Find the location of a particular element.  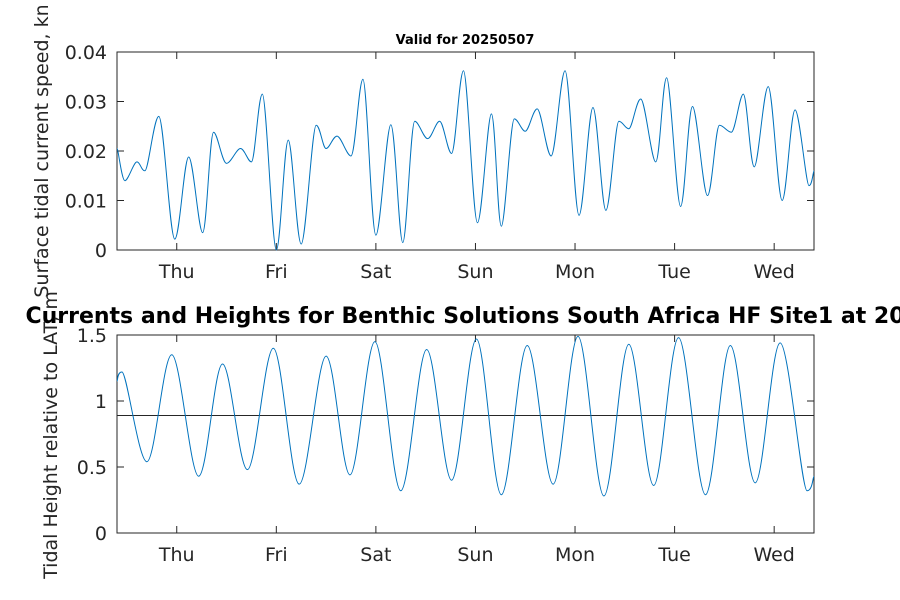

current-speed-xtick-label: Fri is located at coordinates (276, 272).